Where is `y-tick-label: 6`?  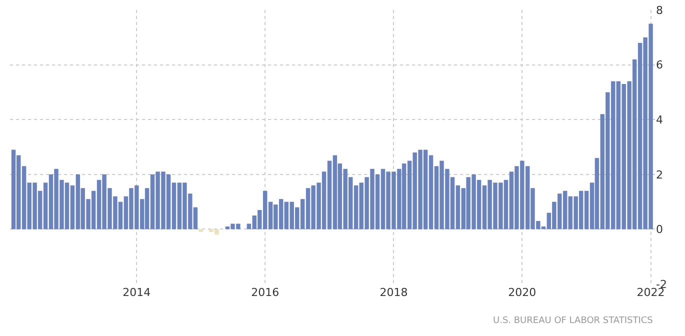 y-tick-label: 6 is located at coordinates (659, 65).